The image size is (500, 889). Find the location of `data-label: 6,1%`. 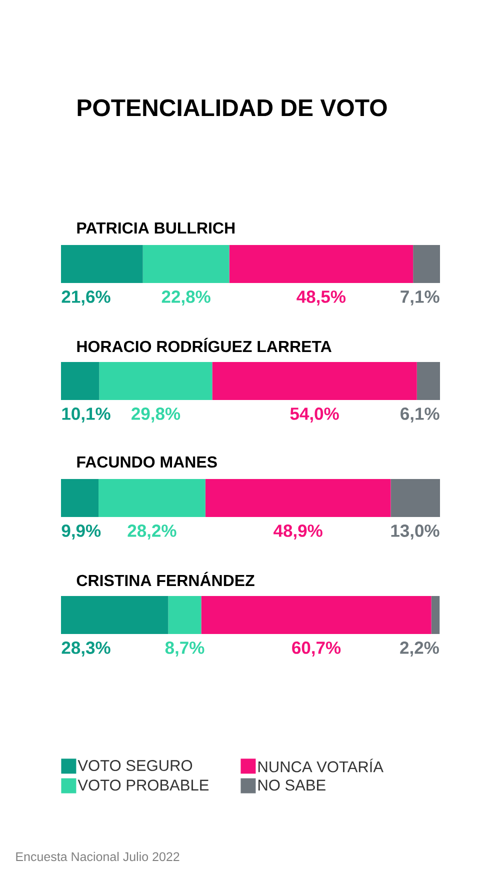

data-label: 6,1% is located at coordinates (420, 415).